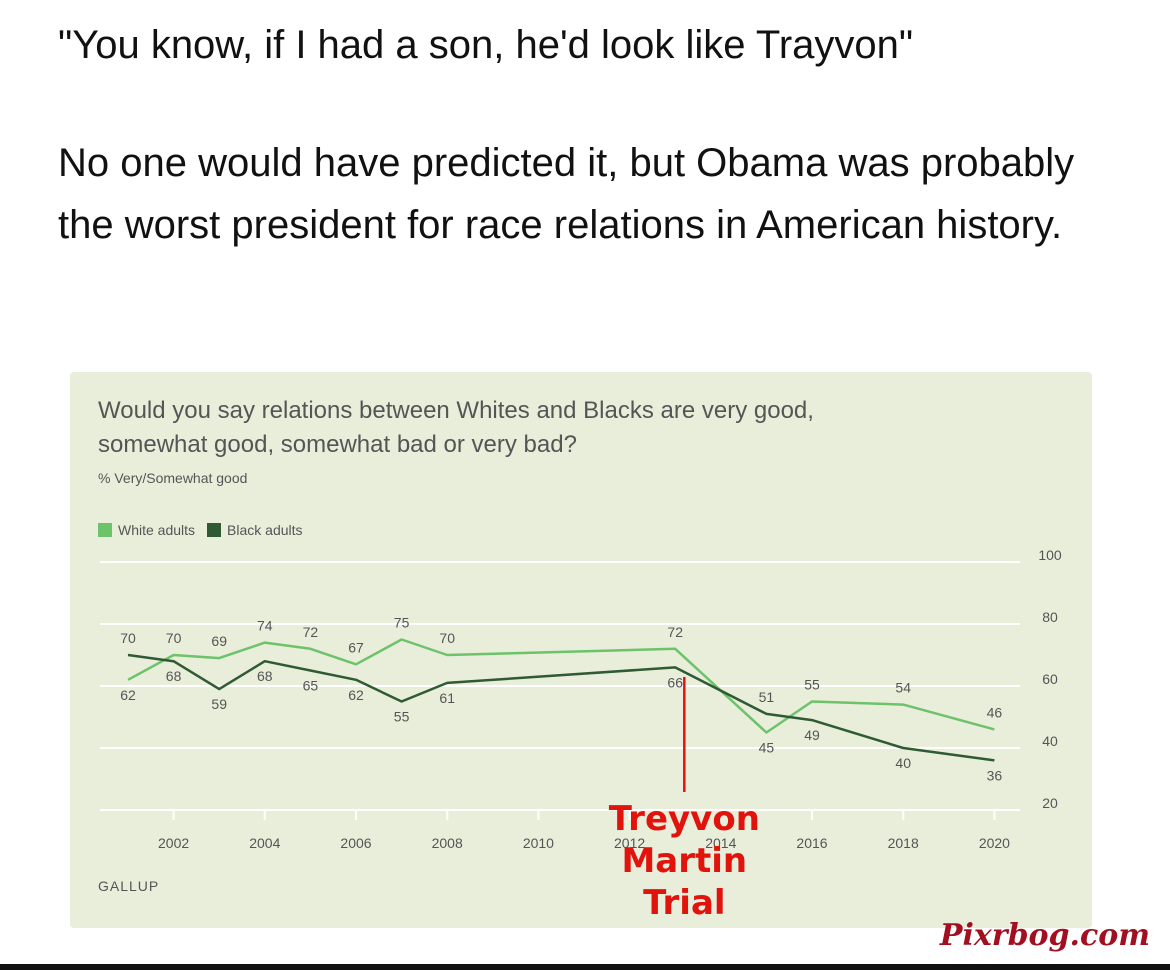 The height and width of the screenshot is (970, 1170). I want to click on data-label-white: 46, so click(995, 712).